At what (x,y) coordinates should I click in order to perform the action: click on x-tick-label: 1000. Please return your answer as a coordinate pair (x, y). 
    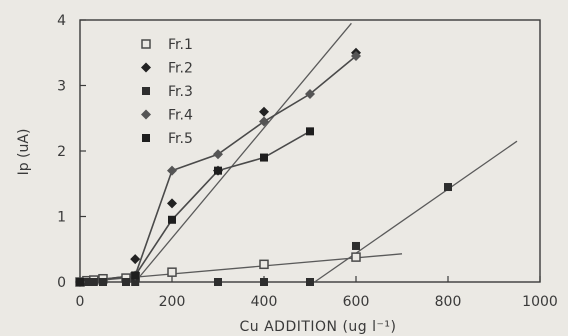
    Looking at the image, I should click on (540, 302).